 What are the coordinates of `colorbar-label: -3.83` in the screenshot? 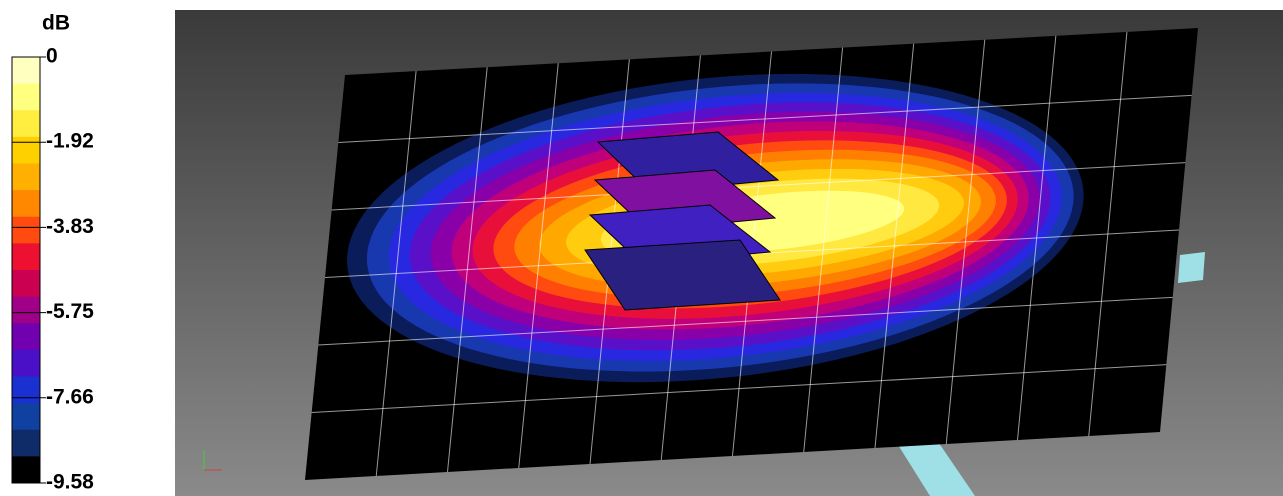 It's located at (70, 226).